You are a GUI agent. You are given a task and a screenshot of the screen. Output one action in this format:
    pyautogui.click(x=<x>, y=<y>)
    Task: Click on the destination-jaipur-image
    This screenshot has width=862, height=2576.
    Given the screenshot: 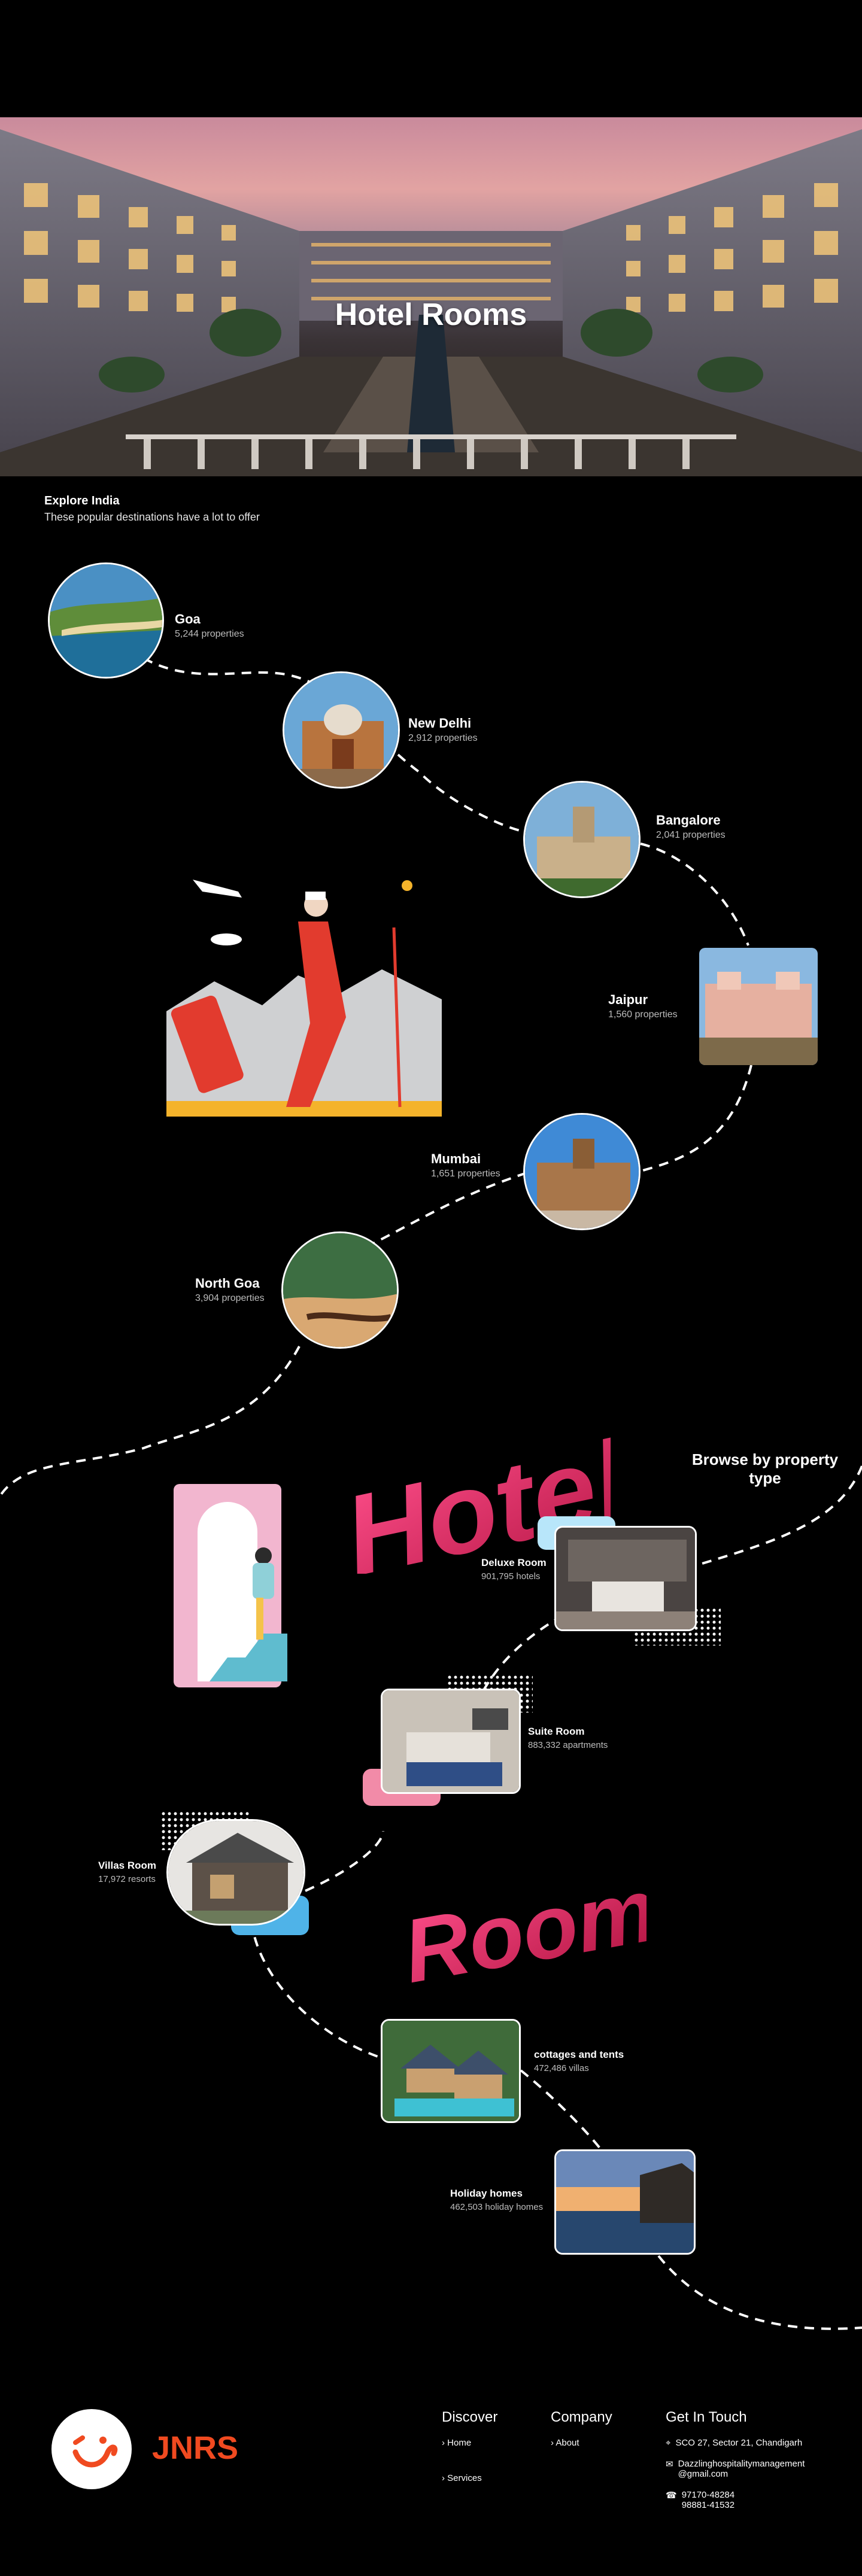 What is the action you would take?
    pyautogui.click(x=758, y=1006)
    